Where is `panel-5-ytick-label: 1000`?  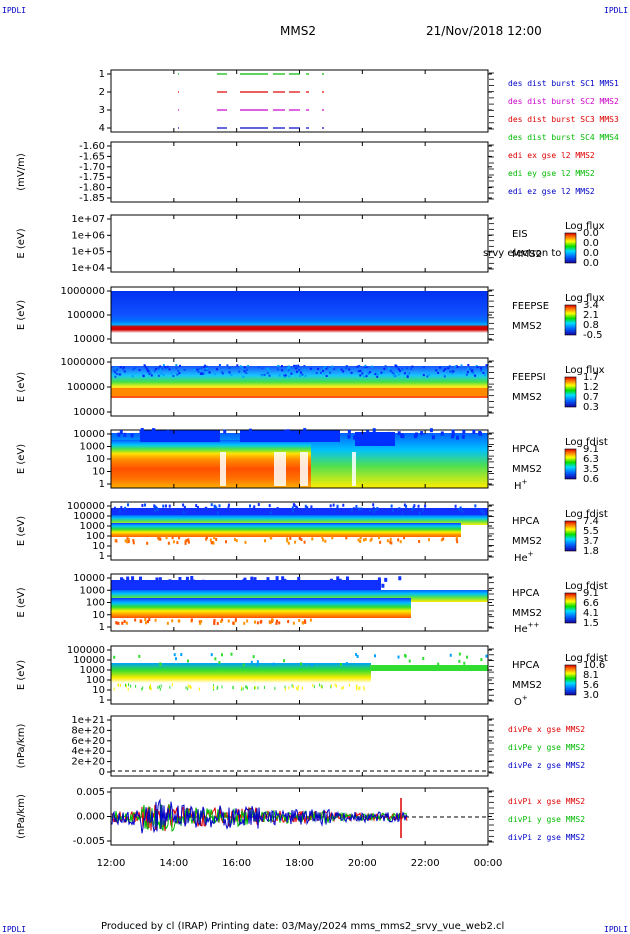 panel-5-ytick-label: 1000 is located at coordinates (92, 447).